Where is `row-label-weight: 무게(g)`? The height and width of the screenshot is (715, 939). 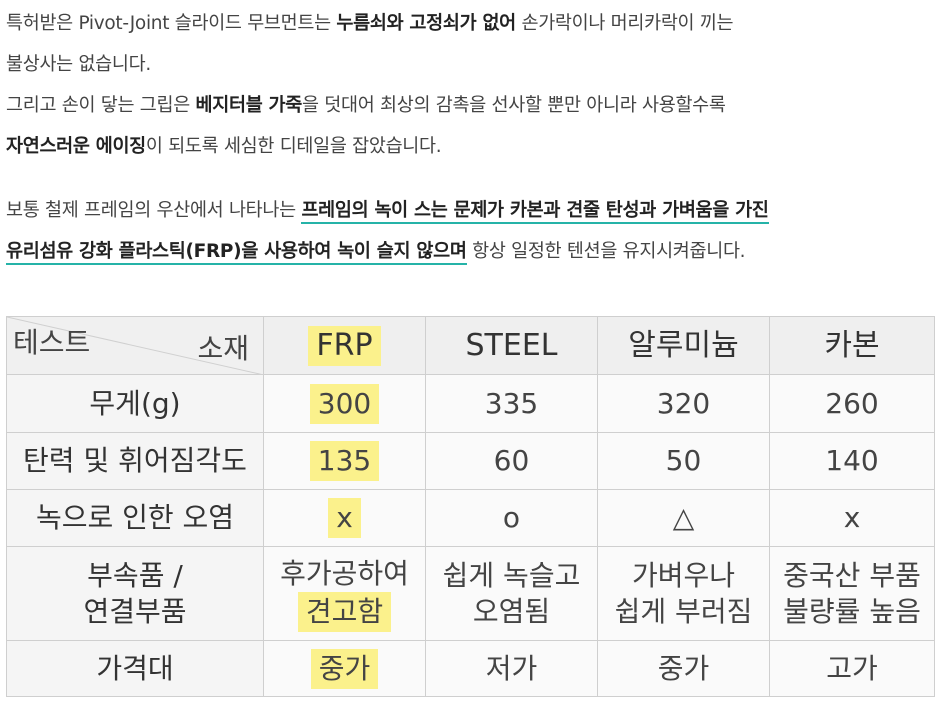 row-label-weight: 무게(g) is located at coordinates (135, 404).